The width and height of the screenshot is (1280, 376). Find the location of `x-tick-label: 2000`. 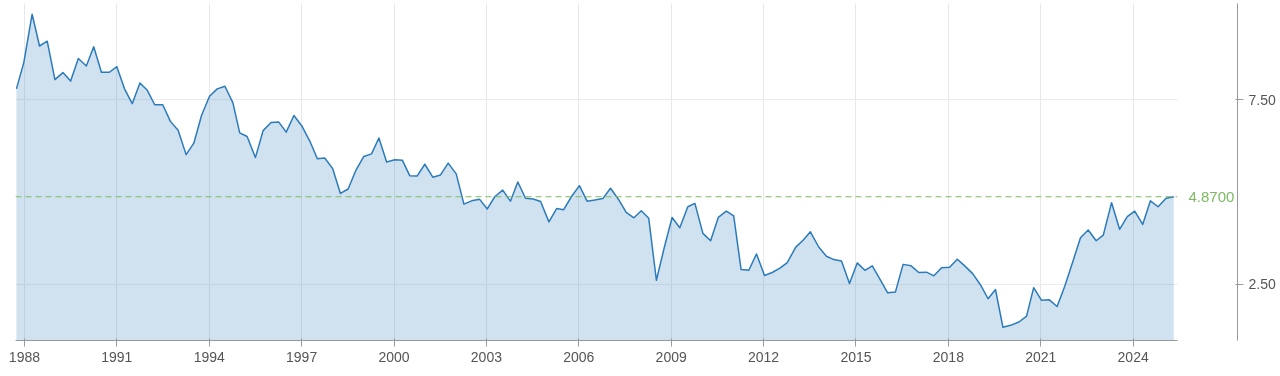

x-tick-label: 2000 is located at coordinates (394, 356).